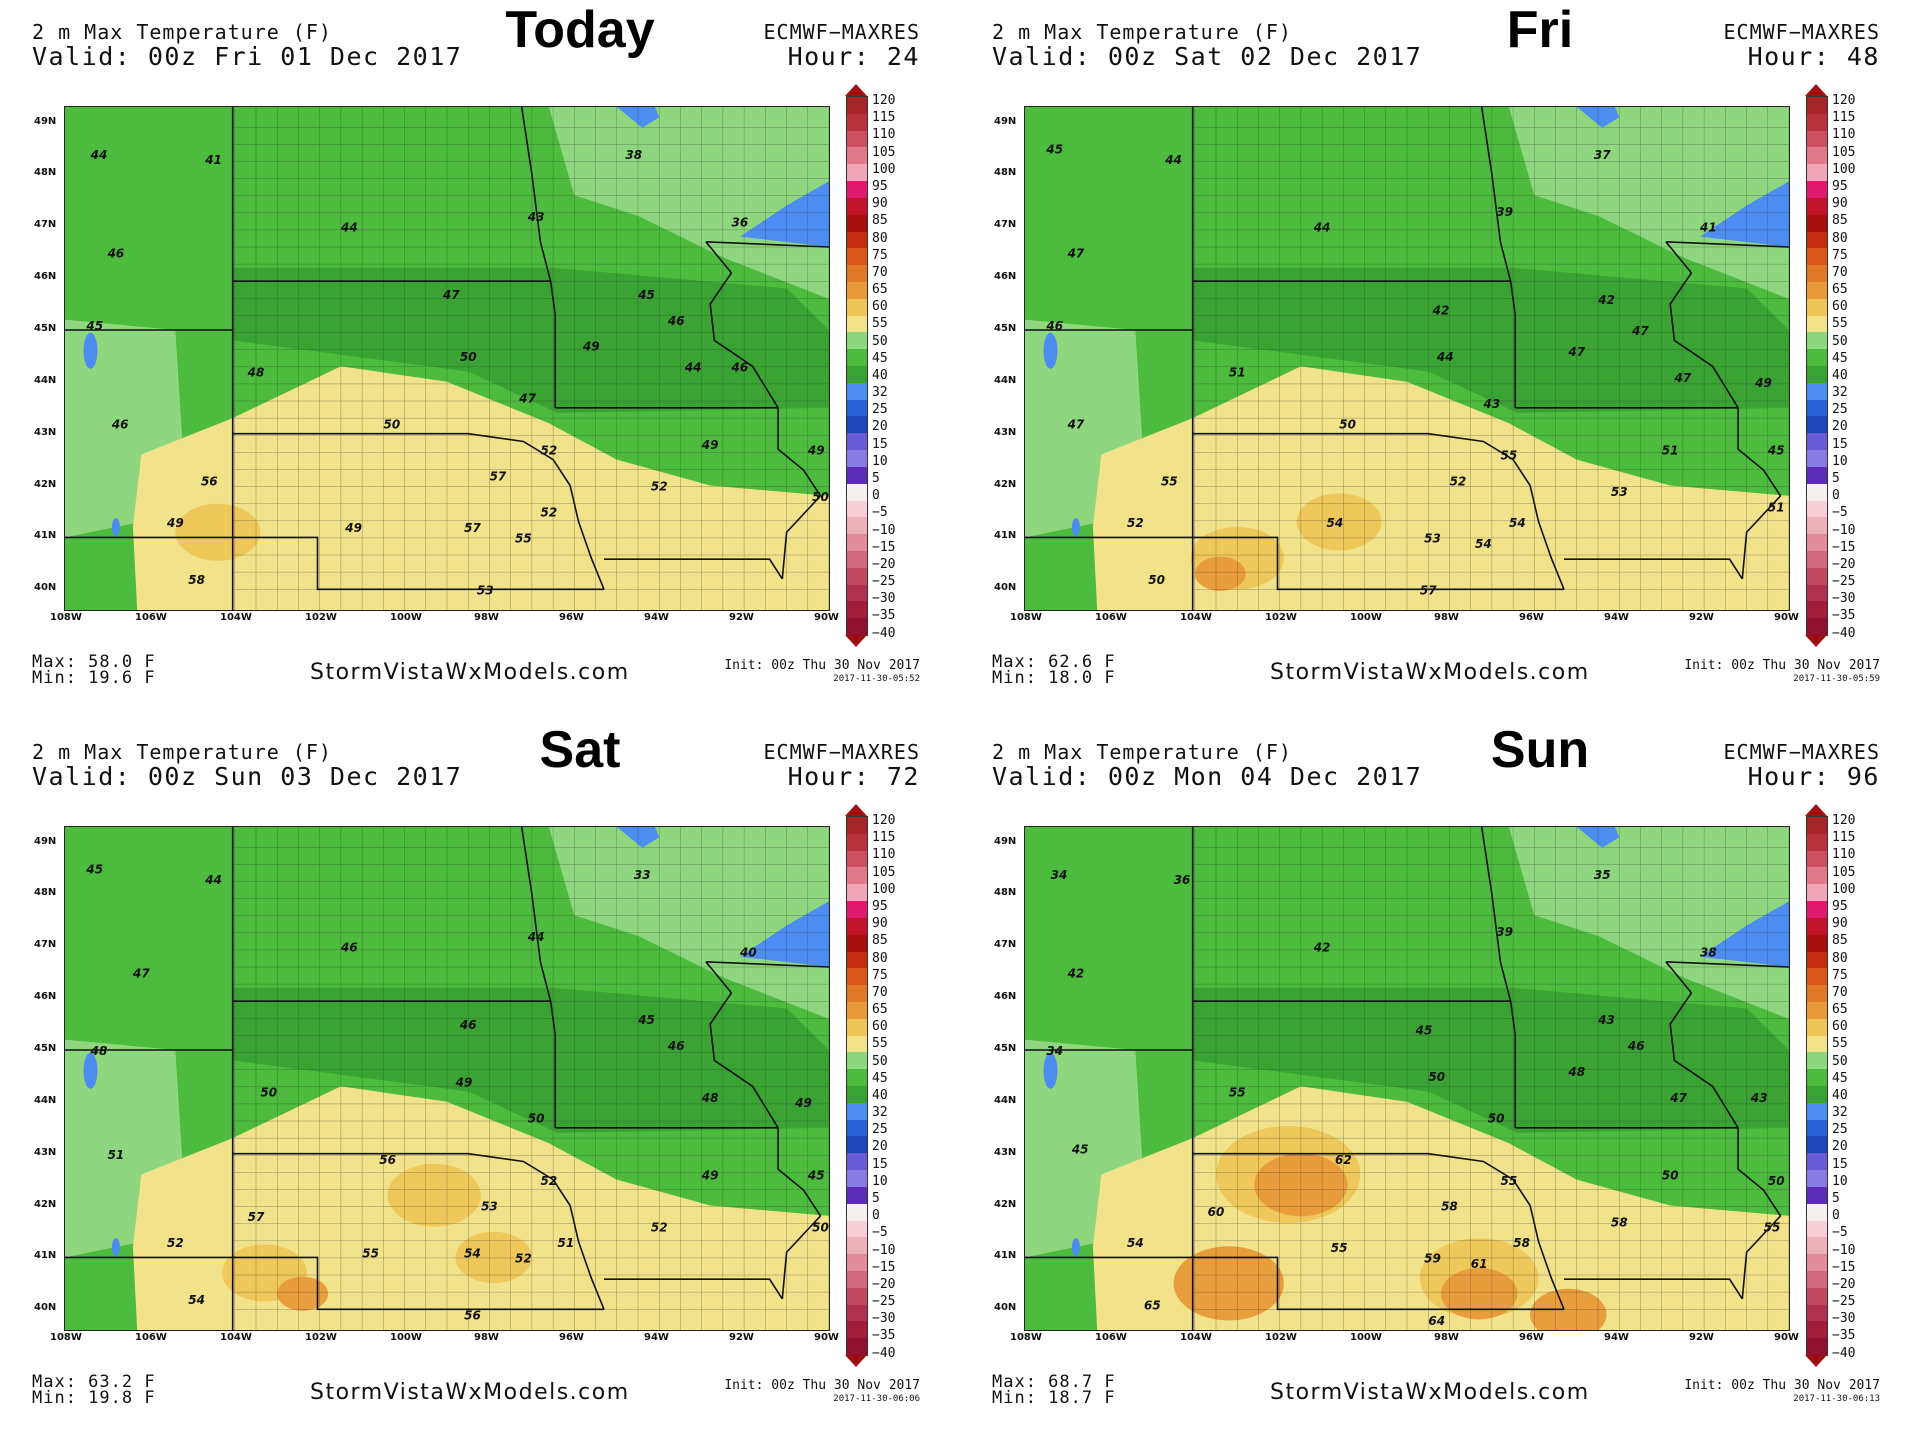  What do you see at coordinates (884, 633) in the screenshot?
I see `legend-label: −40` at bounding box center [884, 633].